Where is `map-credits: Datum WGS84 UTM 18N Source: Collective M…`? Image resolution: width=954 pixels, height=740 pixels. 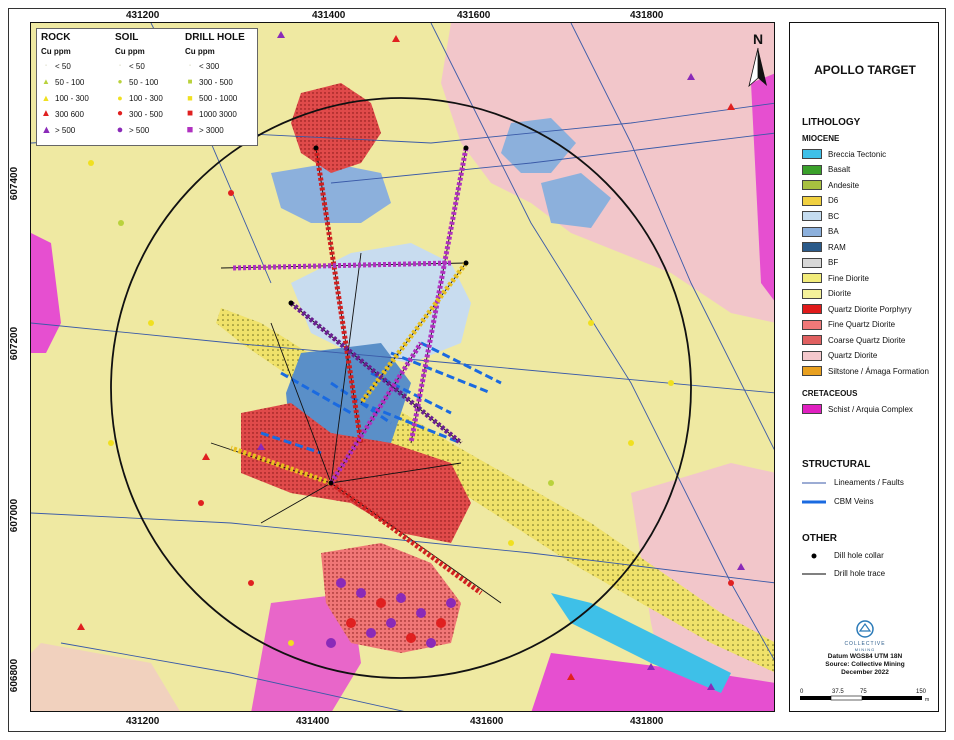 map-credits: Datum WGS84 UTM 18N Source: Collective M… is located at coordinates (865, 665).